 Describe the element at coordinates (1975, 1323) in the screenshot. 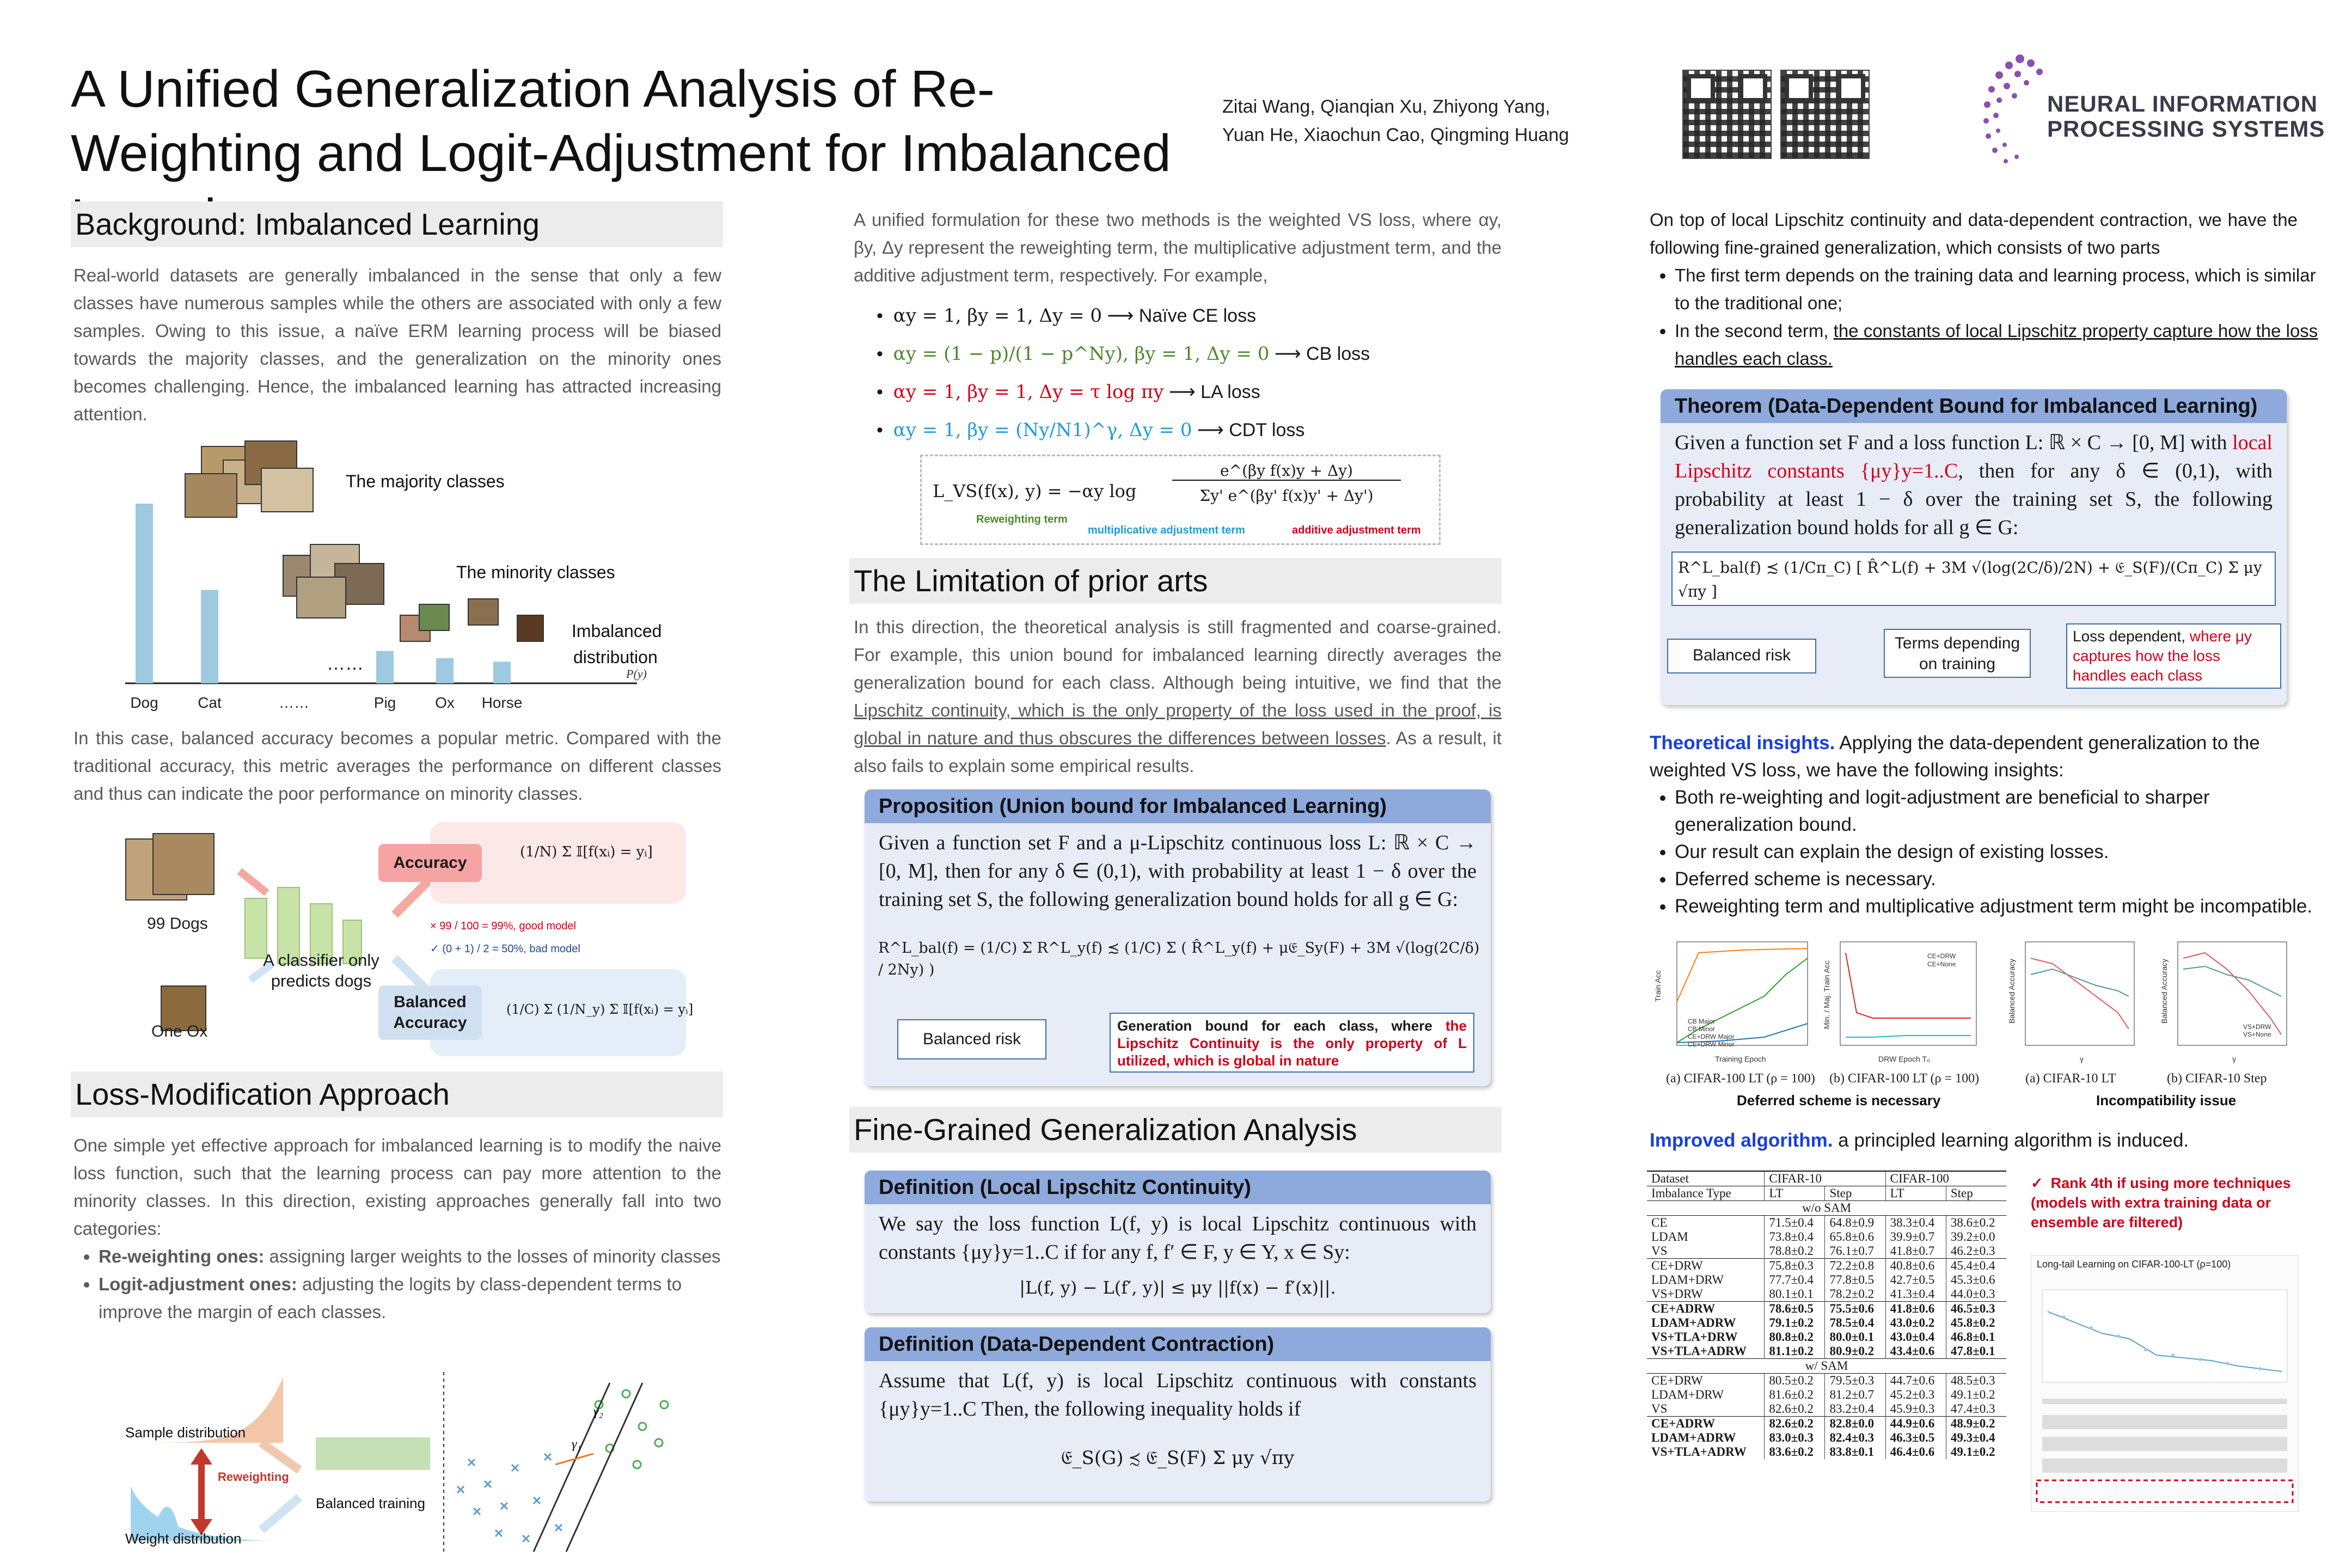

I see `table-cell: 45.8±0.2` at that location.